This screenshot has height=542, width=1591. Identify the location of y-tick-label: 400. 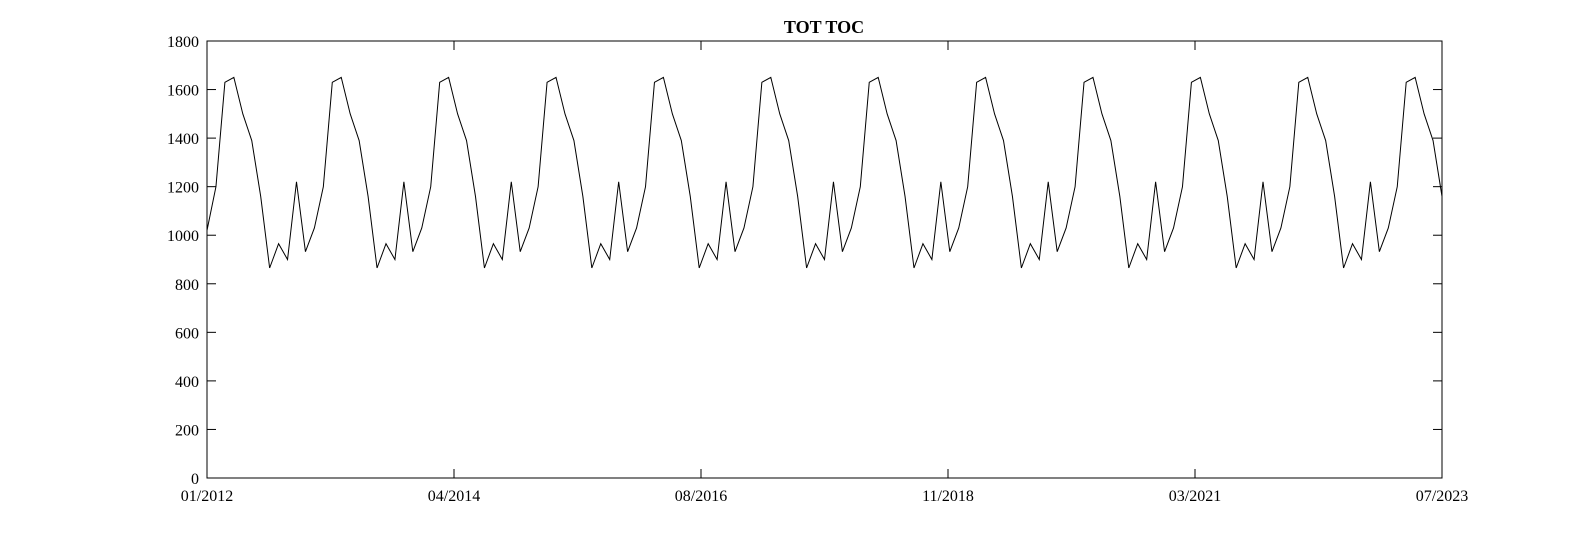
(187, 382).